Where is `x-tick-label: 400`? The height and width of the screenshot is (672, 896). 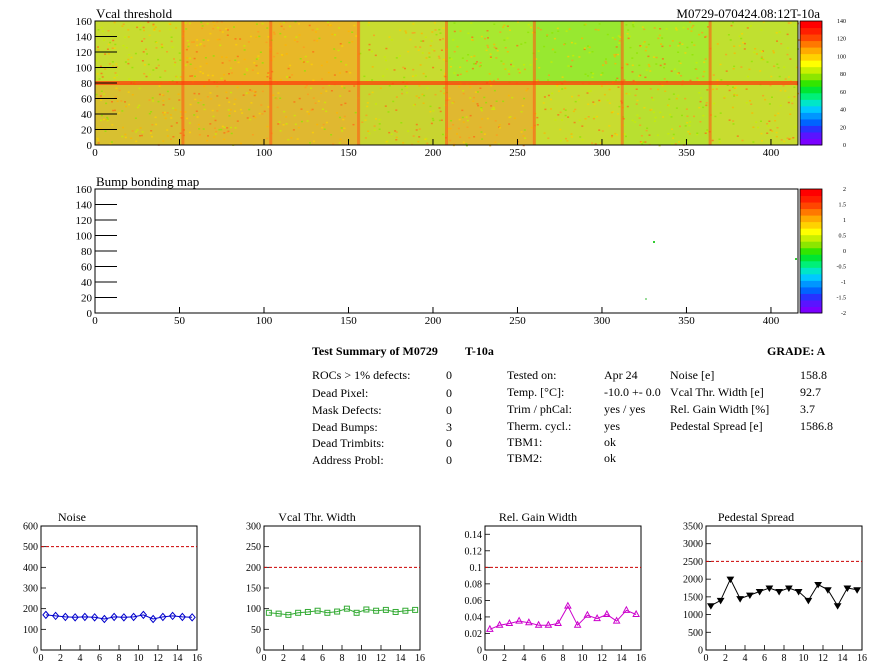 x-tick-label: 400 is located at coordinates (771, 153).